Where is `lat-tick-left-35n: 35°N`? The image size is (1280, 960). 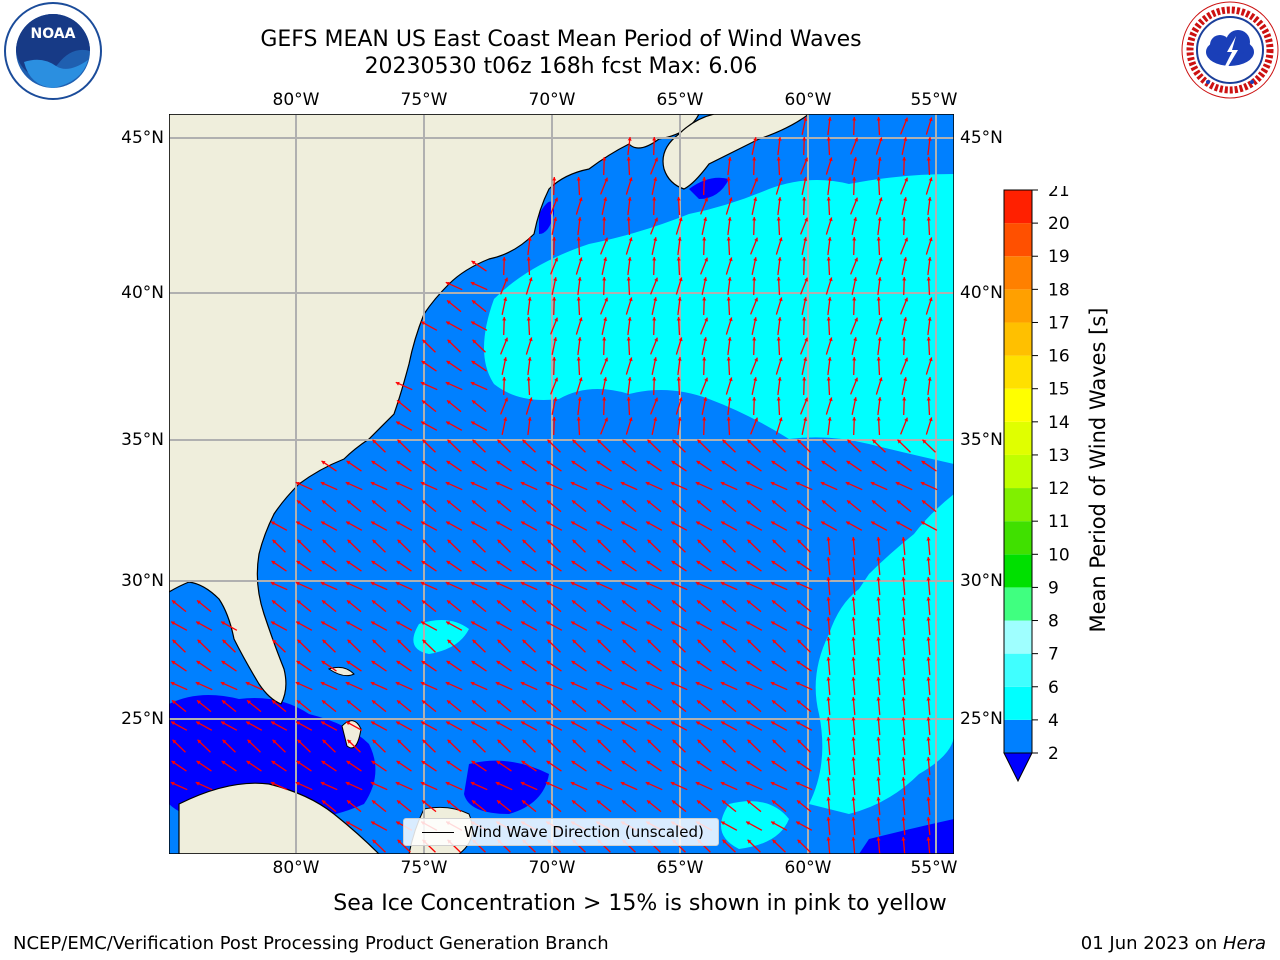
lat-tick-left-35n: 35°N is located at coordinates (142, 440).